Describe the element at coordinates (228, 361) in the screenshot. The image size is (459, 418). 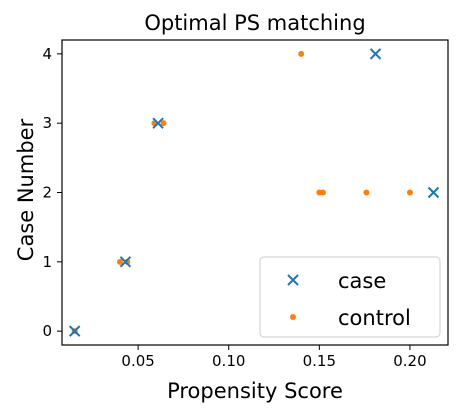
I see `x-tick-label: 0.10` at that location.